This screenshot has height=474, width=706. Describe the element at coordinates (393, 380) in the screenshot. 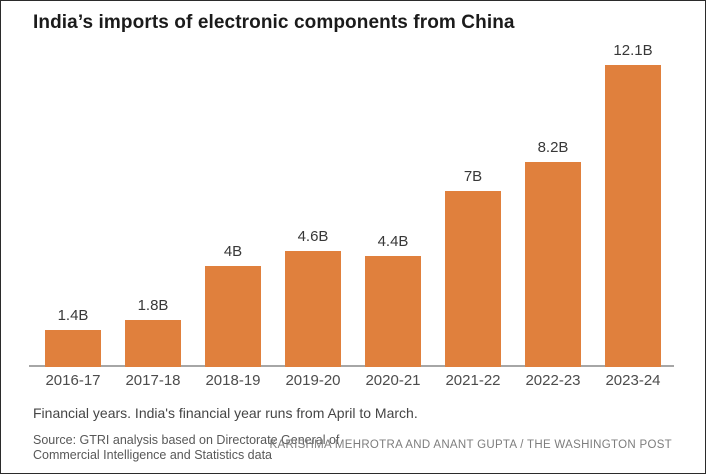

I see `x-tick-label: 2020-21` at that location.